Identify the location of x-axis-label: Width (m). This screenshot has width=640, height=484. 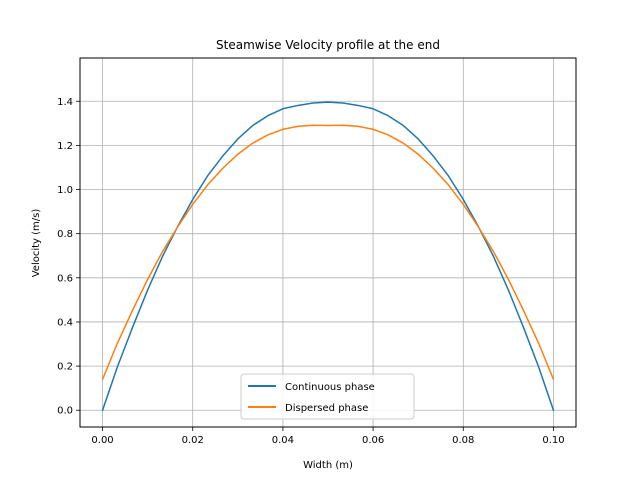
(328, 465).